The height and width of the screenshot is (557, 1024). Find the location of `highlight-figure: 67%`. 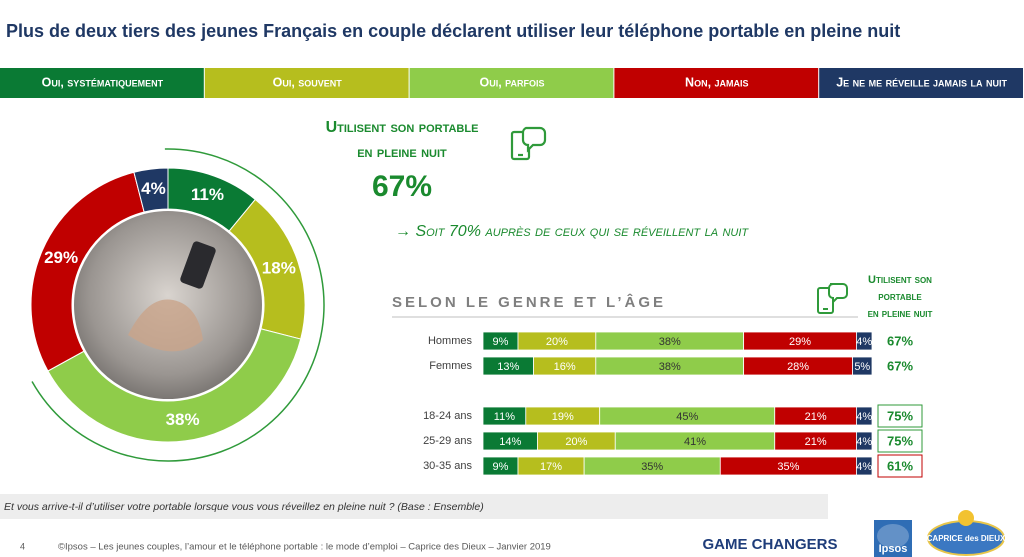

highlight-figure: 67% is located at coordinates (402, 186).